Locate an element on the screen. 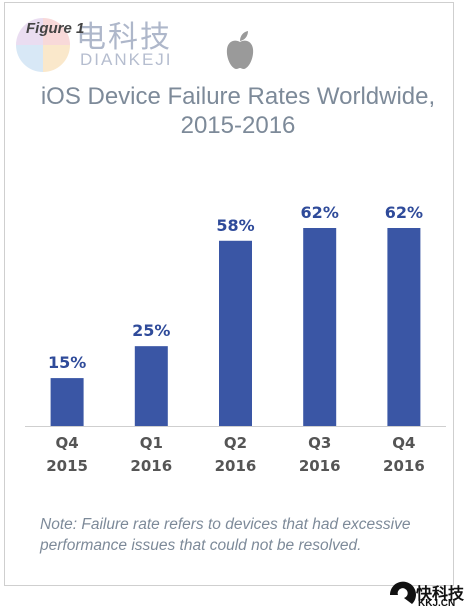  x-tick-label-0-0: Q4 is located at coordinates (66, 443).